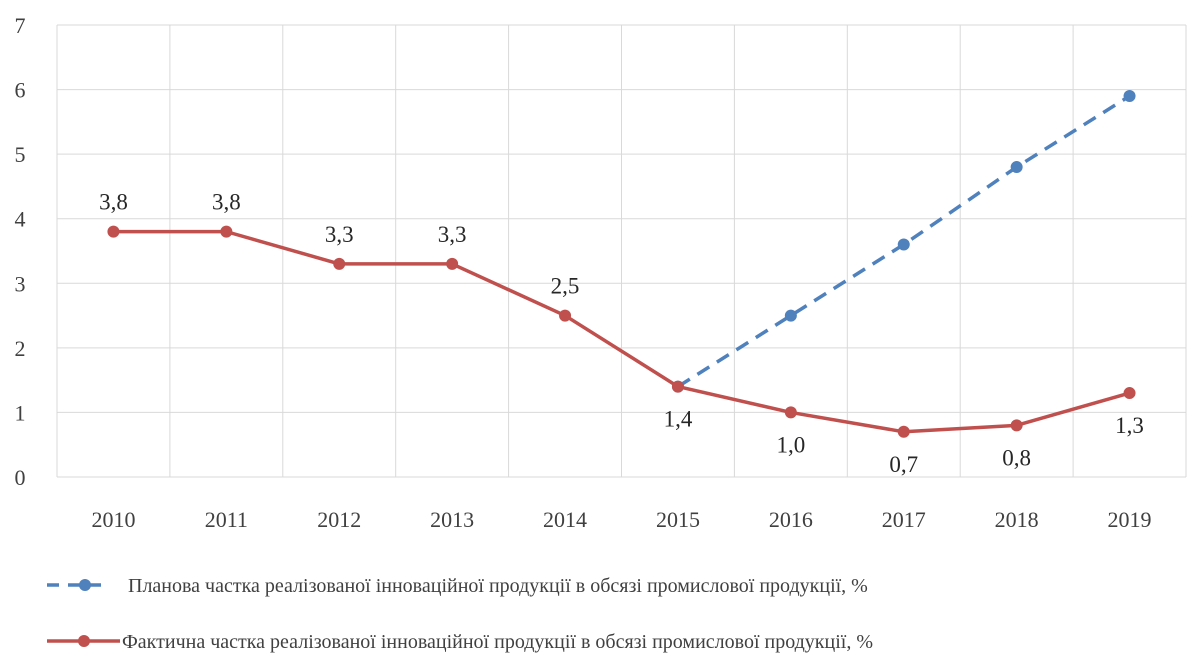 This screenshot has width=1201, height=655. What do you see at coordinates (1017, 519) in the screenshot?
I see `x-tick-label: 2018` at bounding box center [1017, 519].